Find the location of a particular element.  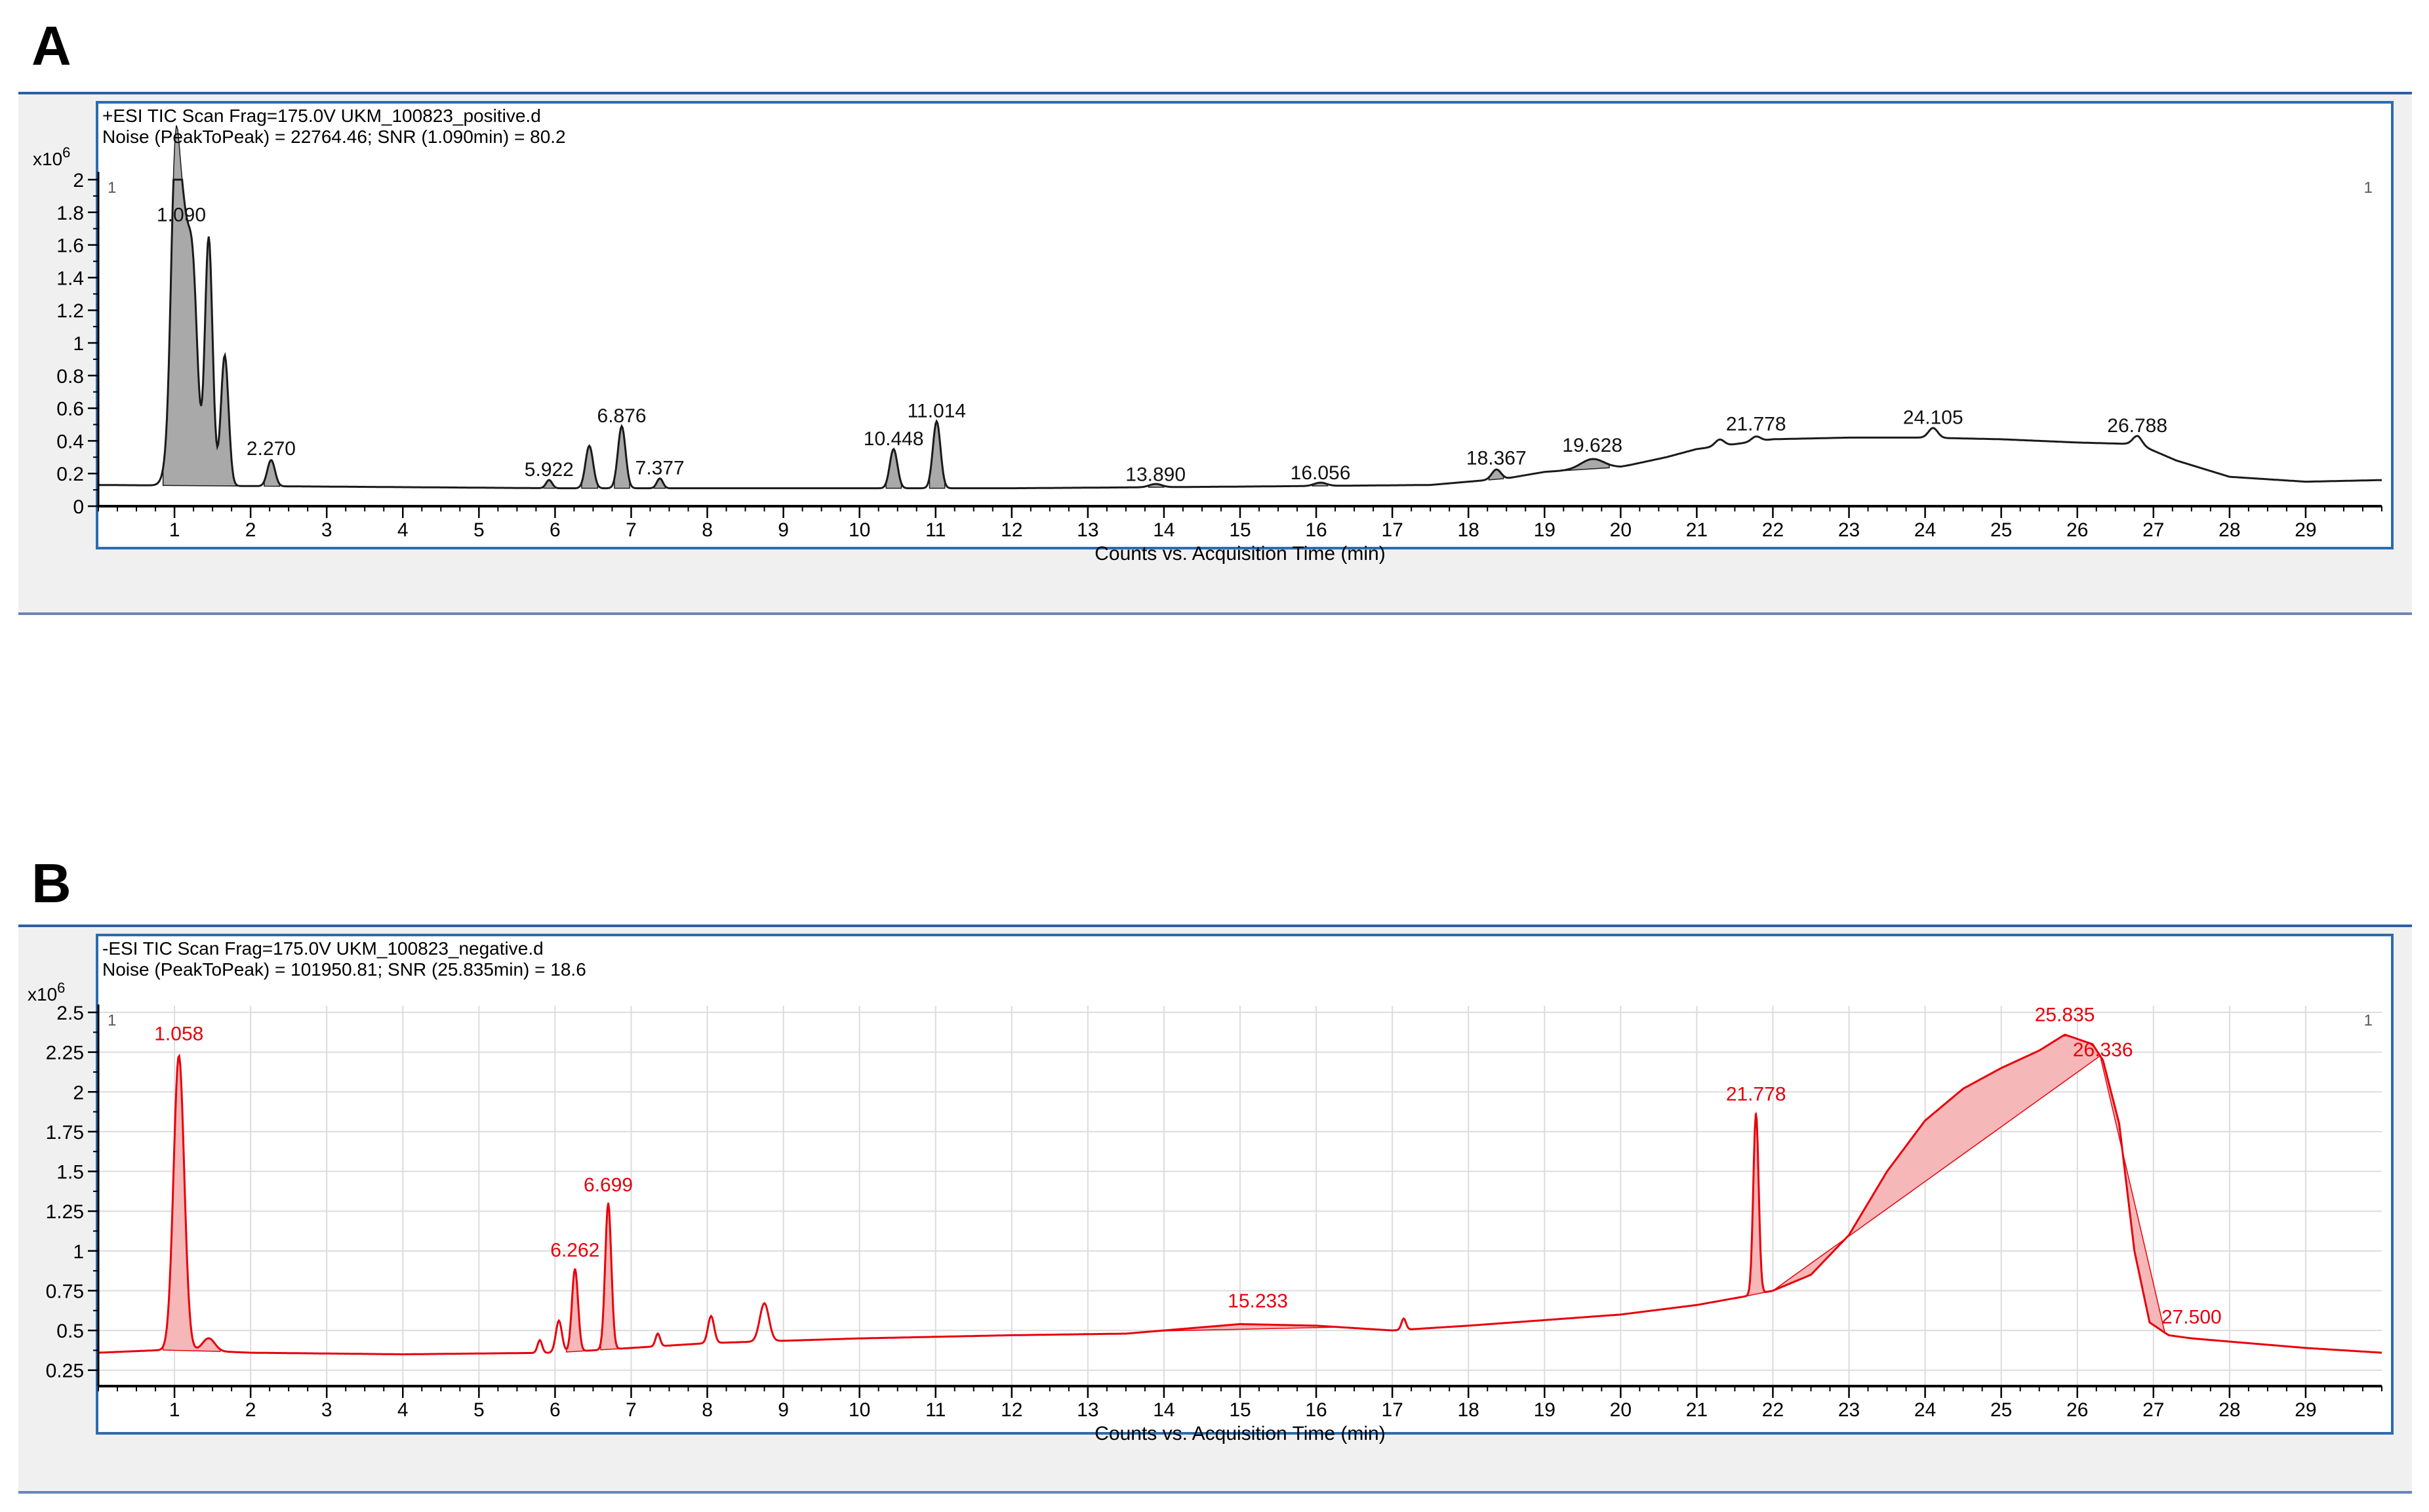

y-tick-label: 0.2 is located at coordinates (70, 474).